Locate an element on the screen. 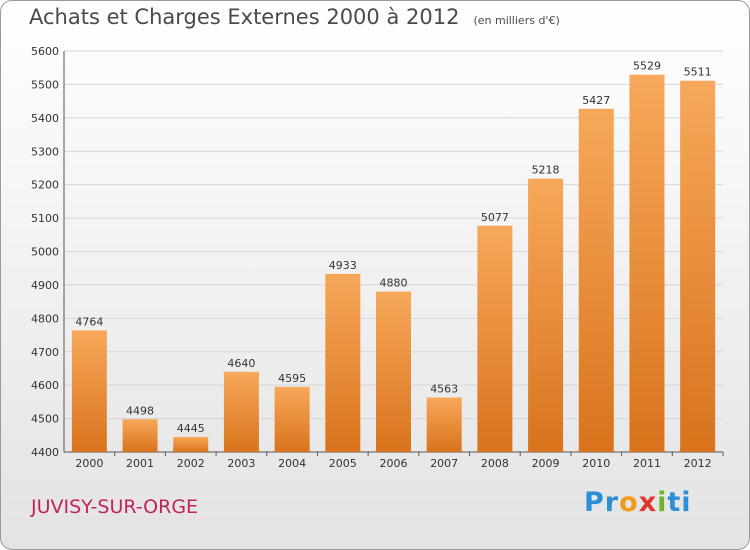  data-label: 4640 is located at coordinates (241, 363).